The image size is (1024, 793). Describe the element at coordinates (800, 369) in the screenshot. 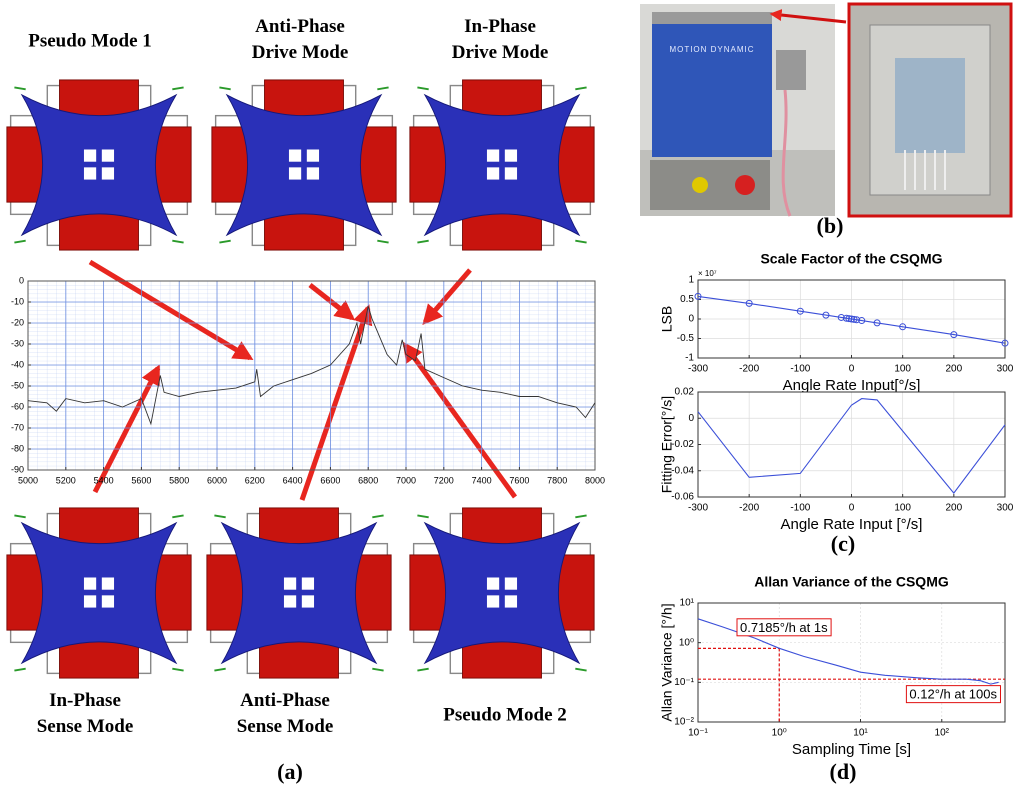

I see `x-tick-label: -100` at that location.